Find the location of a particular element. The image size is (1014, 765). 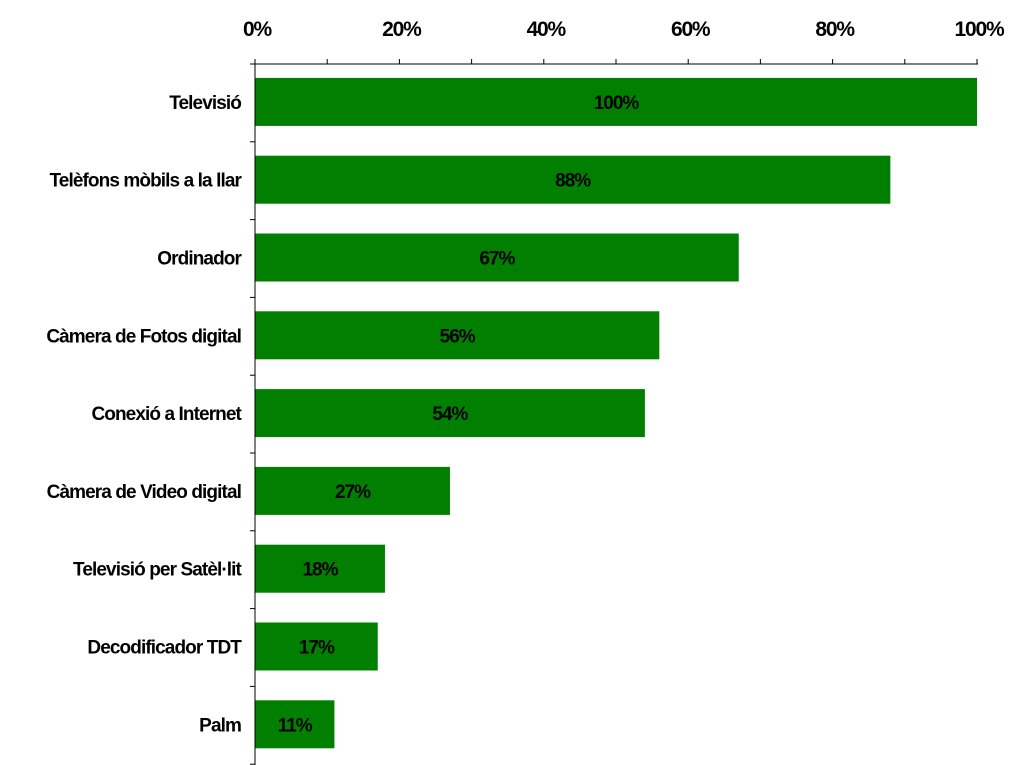

data-label-4: 56% is located at coordinates (458, 336).